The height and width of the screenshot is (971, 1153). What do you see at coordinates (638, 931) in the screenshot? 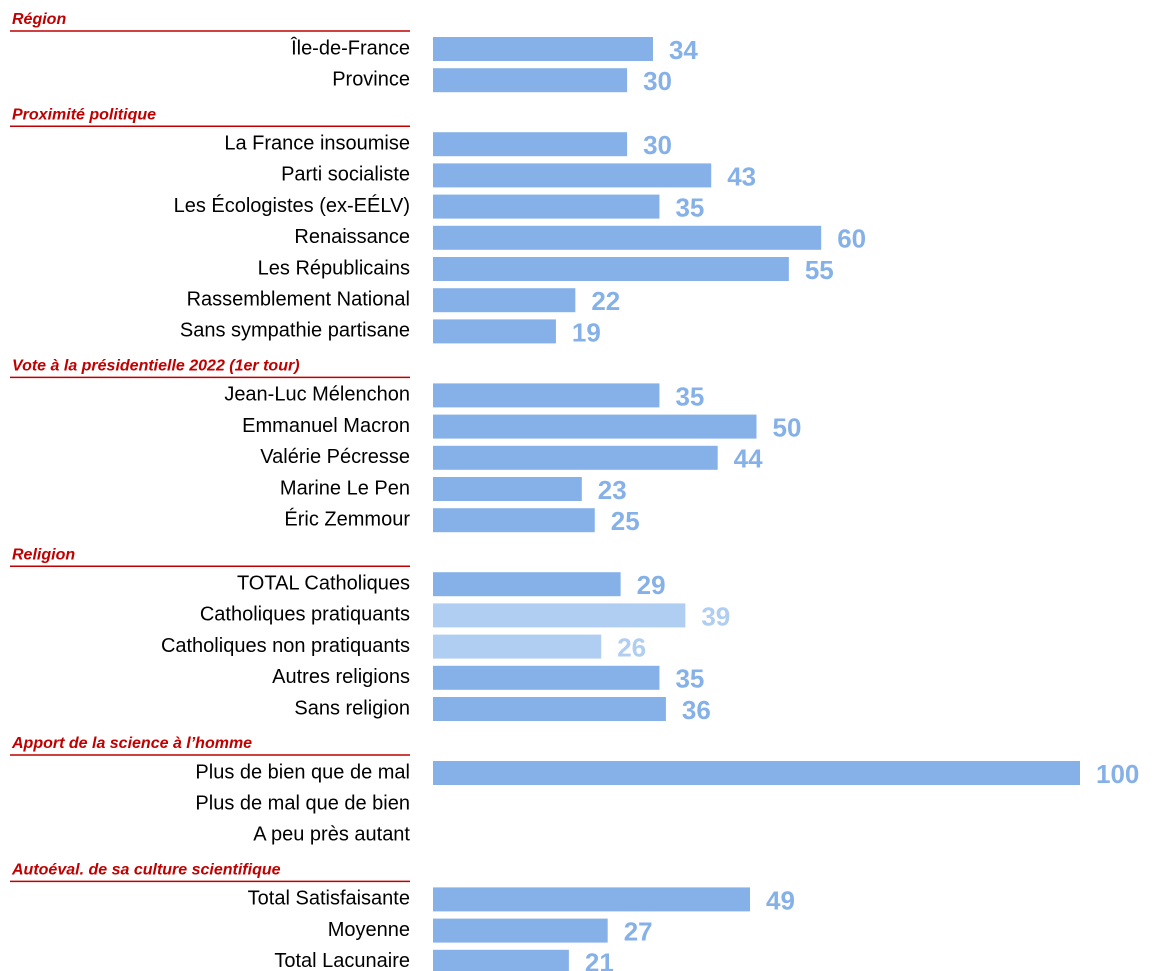
I see `value-label: 27` at bounding box center [638, 931].